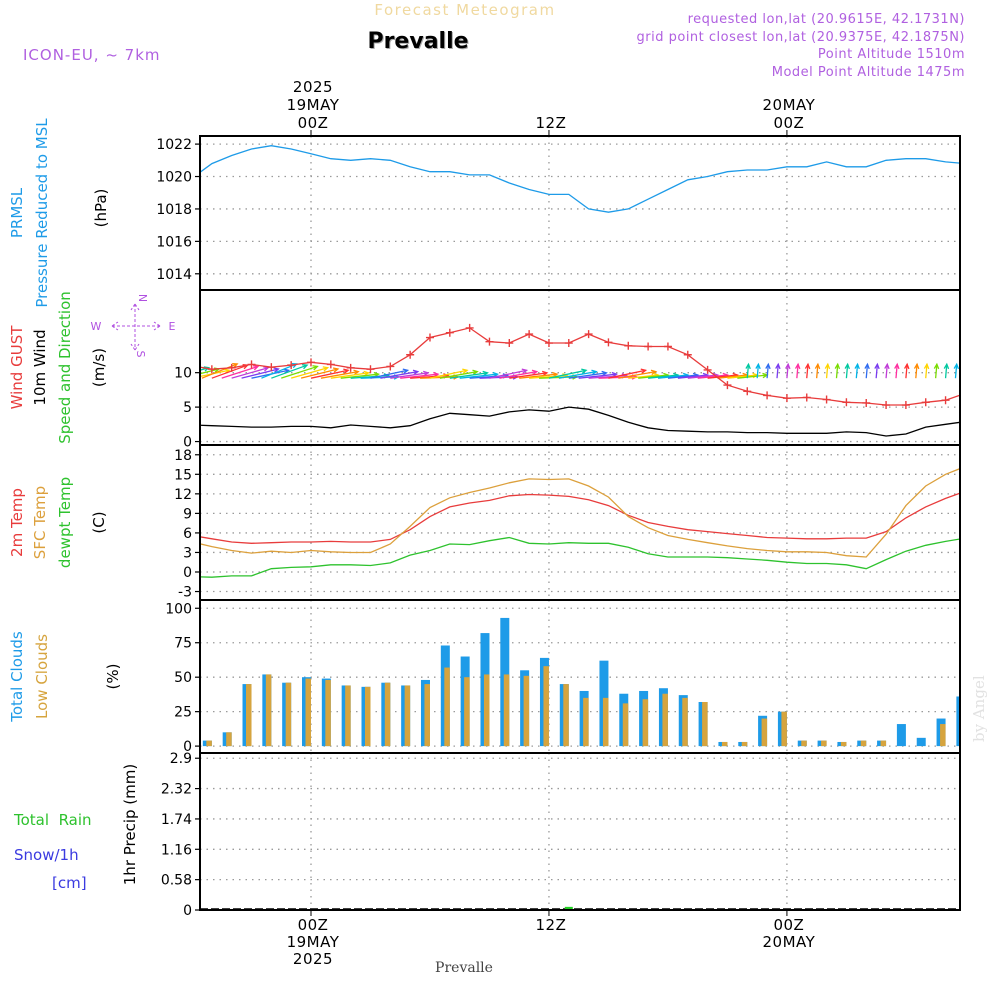 The width and height of the screenshot is (1000, 1000). Describe the element at coordinates (551, 939) in the screenshot. I see `time-axis-bottom: 00Z19MAY202512Z00Z20MAY12Z00Z21MAY12Z` at that location.